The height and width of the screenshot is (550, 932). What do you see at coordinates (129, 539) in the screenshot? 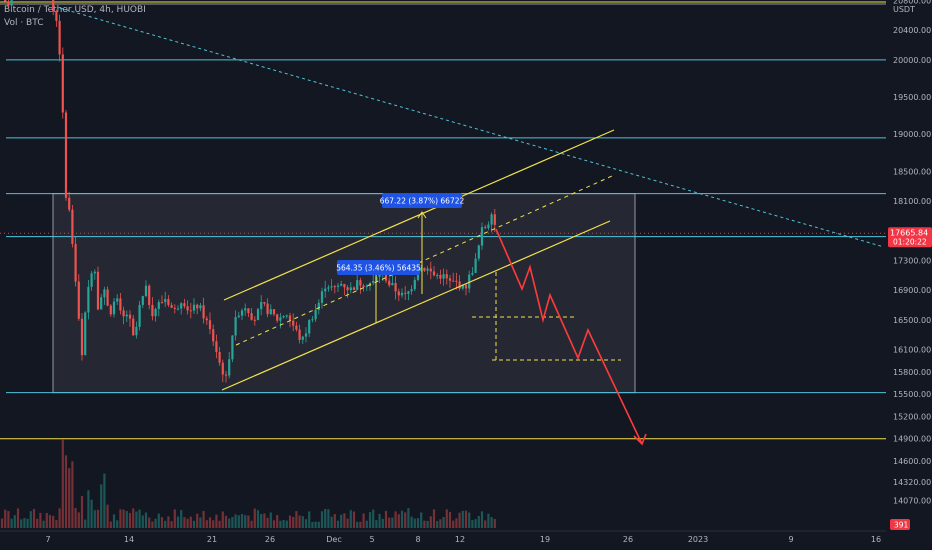
I see `time-tick-label: 14` at bounding box center [129, 539].